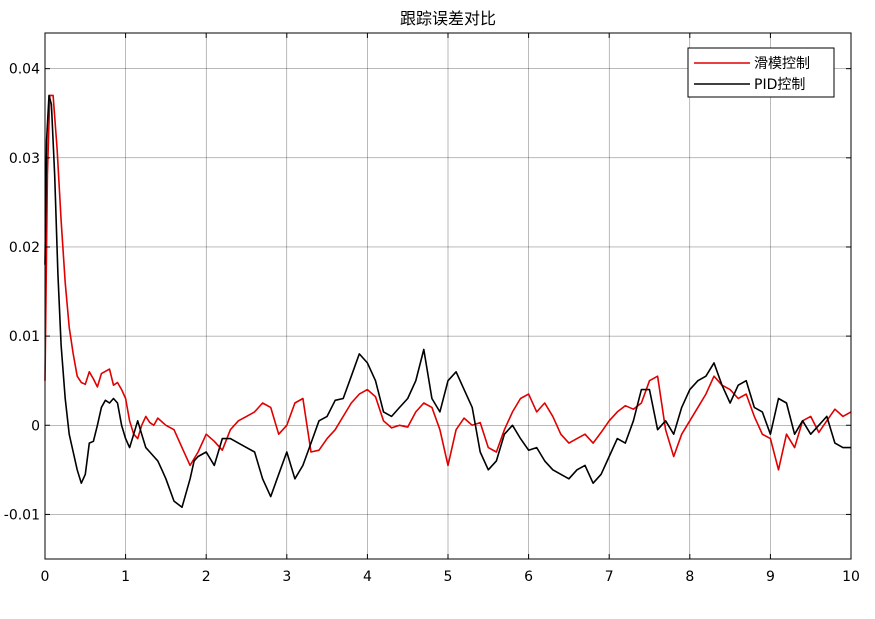 This screenshot has width=875, height=619. What do you see at coordinates (770, 577) in the screenshot?
I see `x-tick-label: 9` at bounding box center [770, 577].